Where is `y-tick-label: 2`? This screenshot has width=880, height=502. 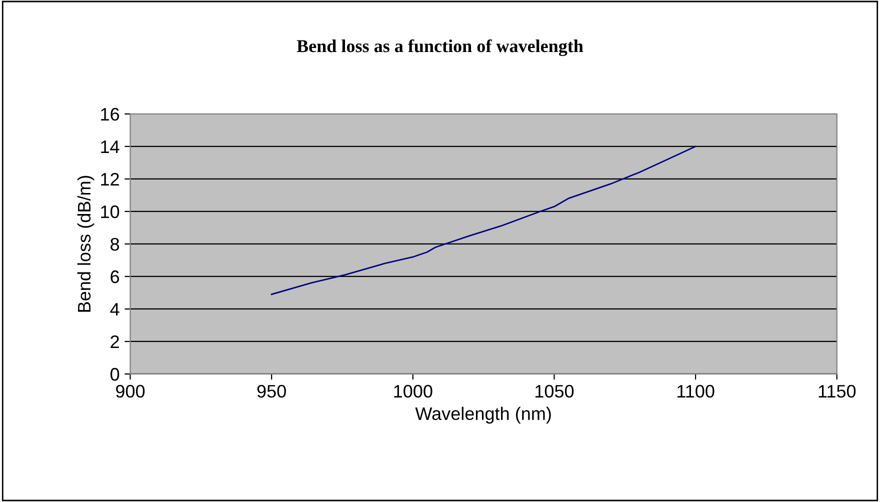
y-tick-label: 2 is located at coordinates (114, 341).